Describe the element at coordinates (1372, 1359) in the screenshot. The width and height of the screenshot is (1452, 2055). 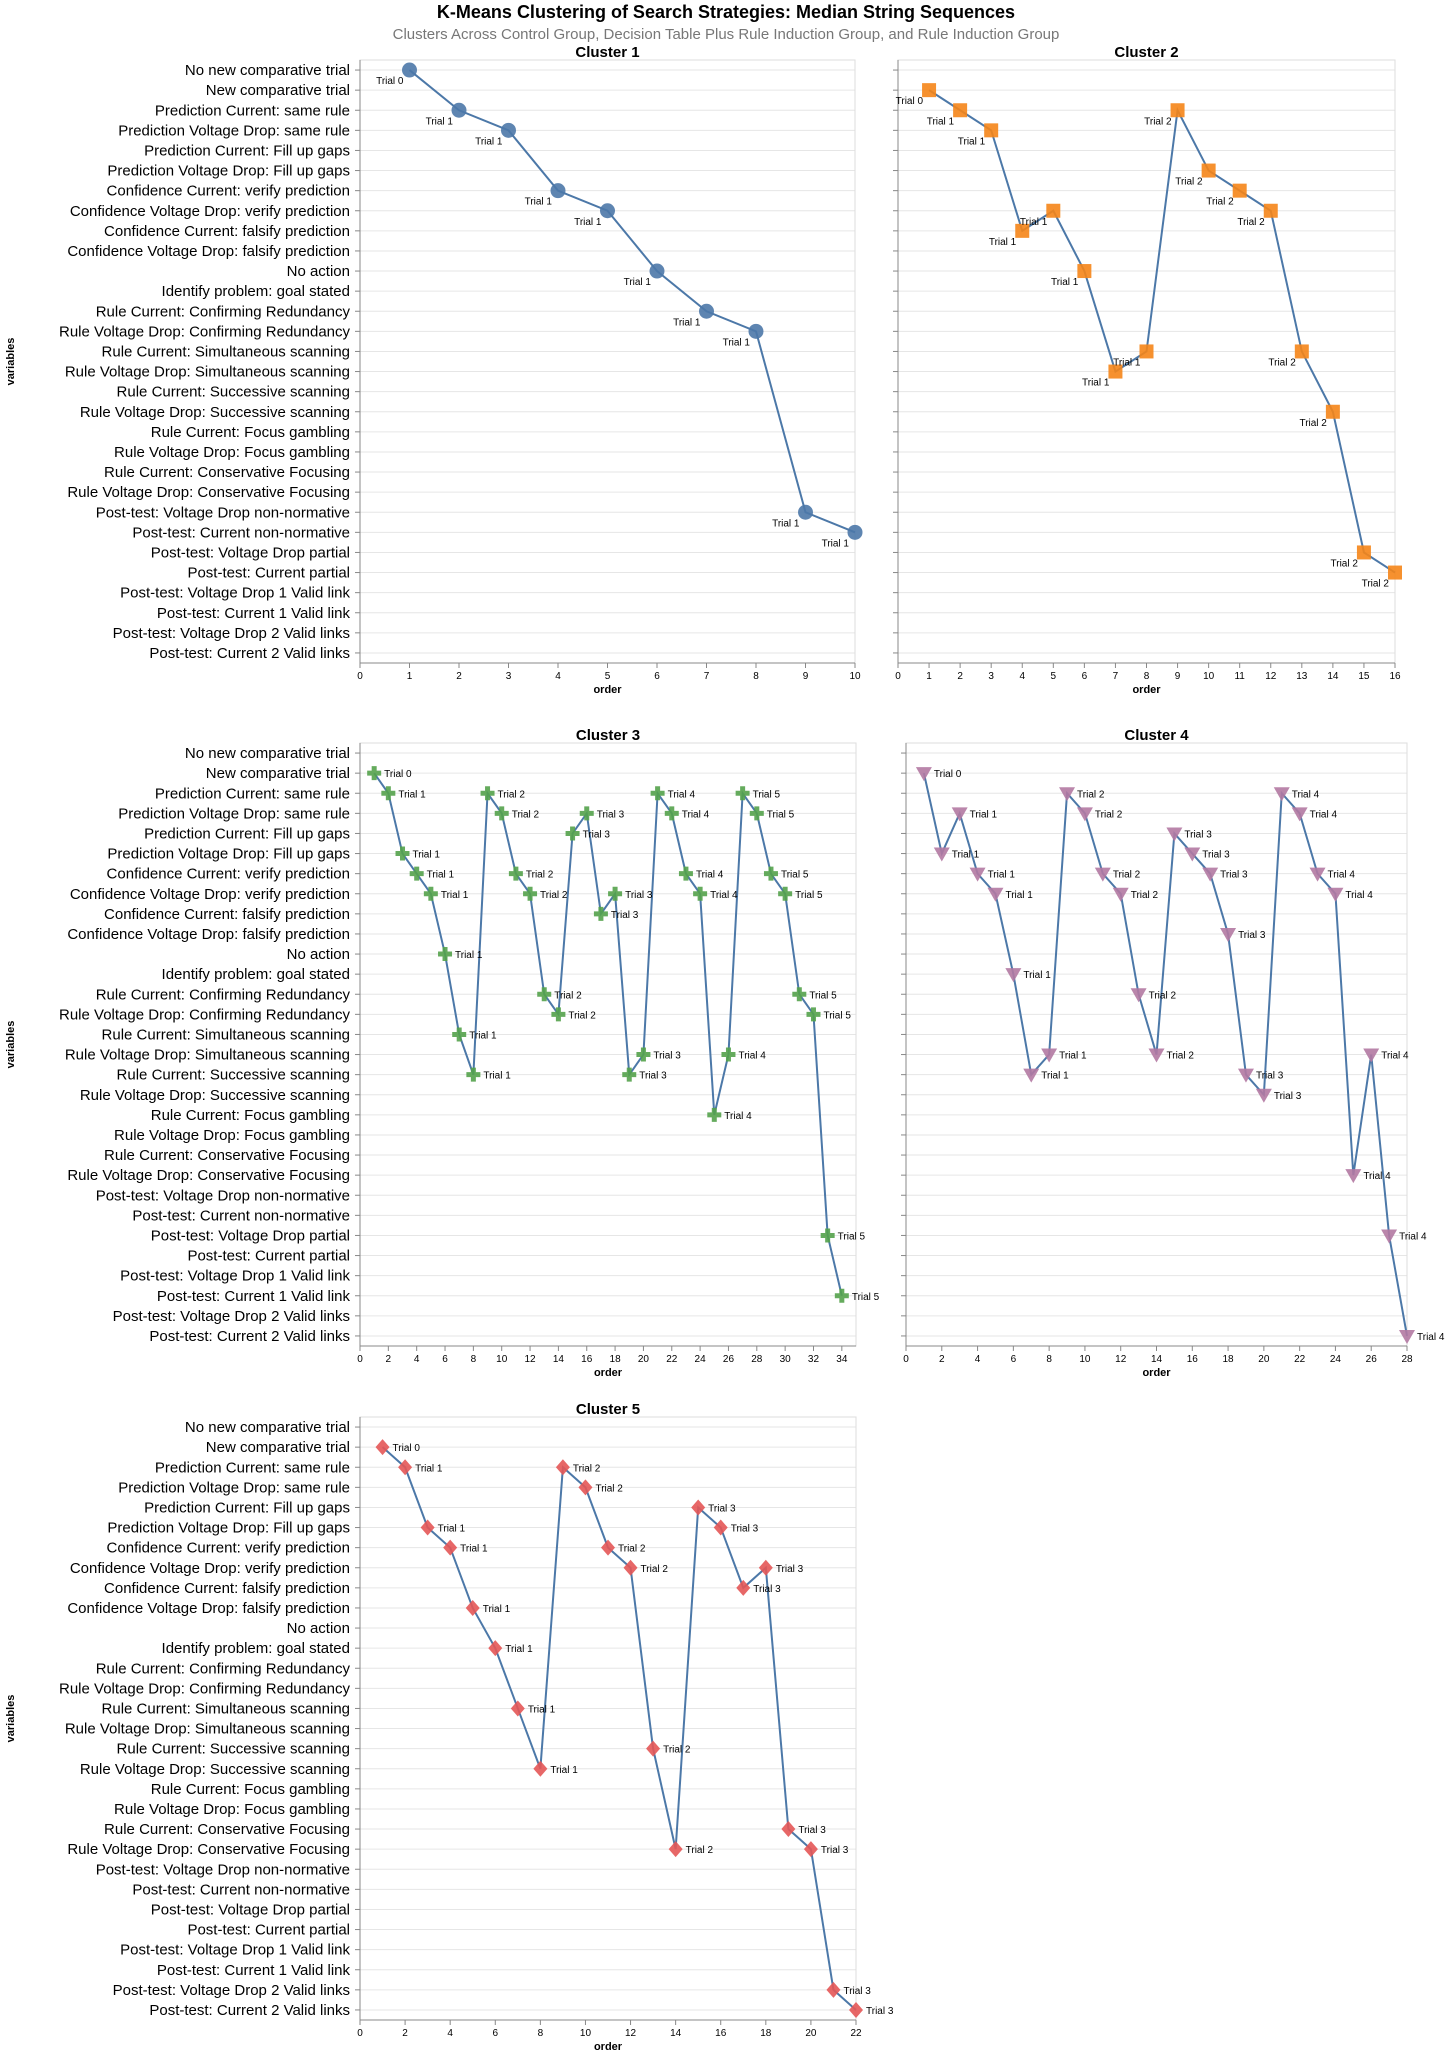
I see `x-tick-label: 26` at that location.